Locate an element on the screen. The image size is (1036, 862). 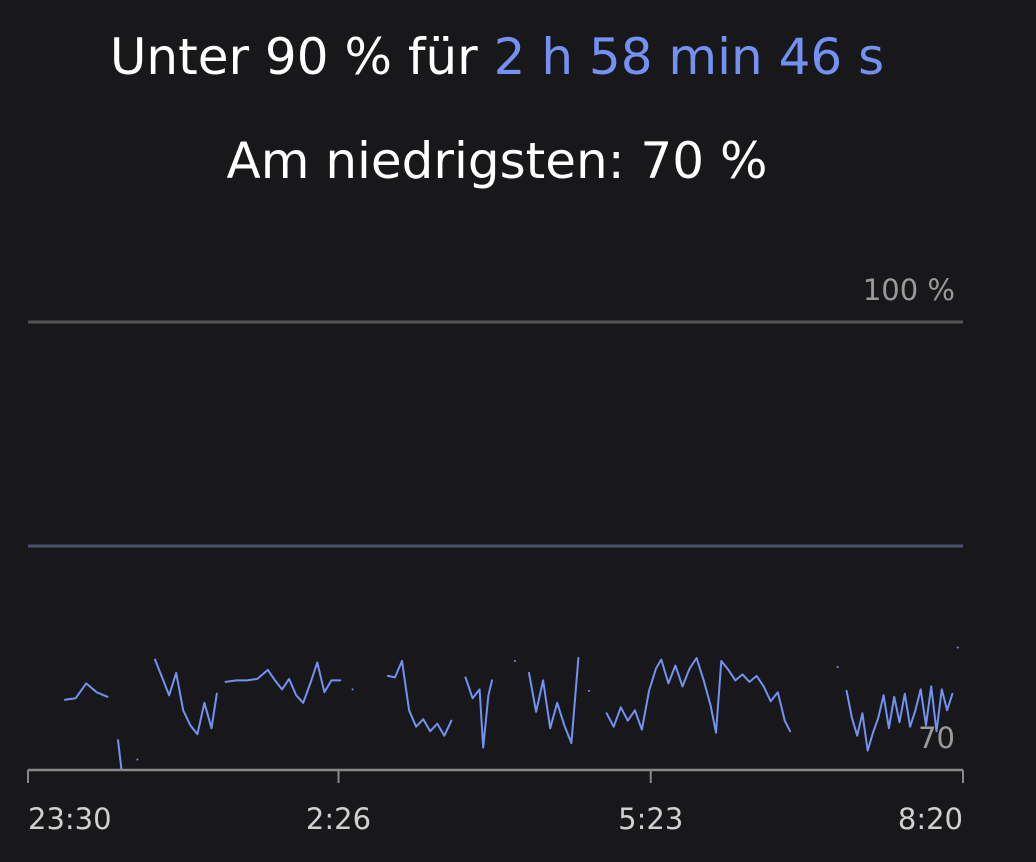
x-tick-label: 23:30 is located at coordinates (70, 819).